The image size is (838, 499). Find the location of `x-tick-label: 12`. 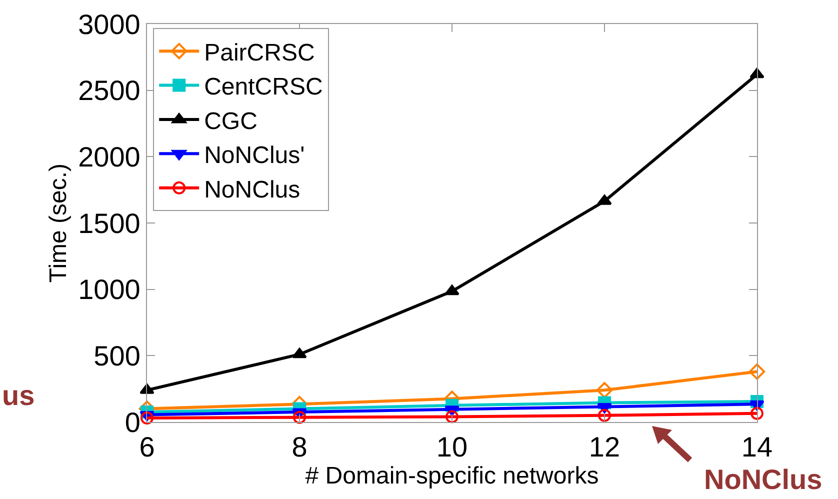

x-tick-label: 12 is located at coordinates (604, 447).